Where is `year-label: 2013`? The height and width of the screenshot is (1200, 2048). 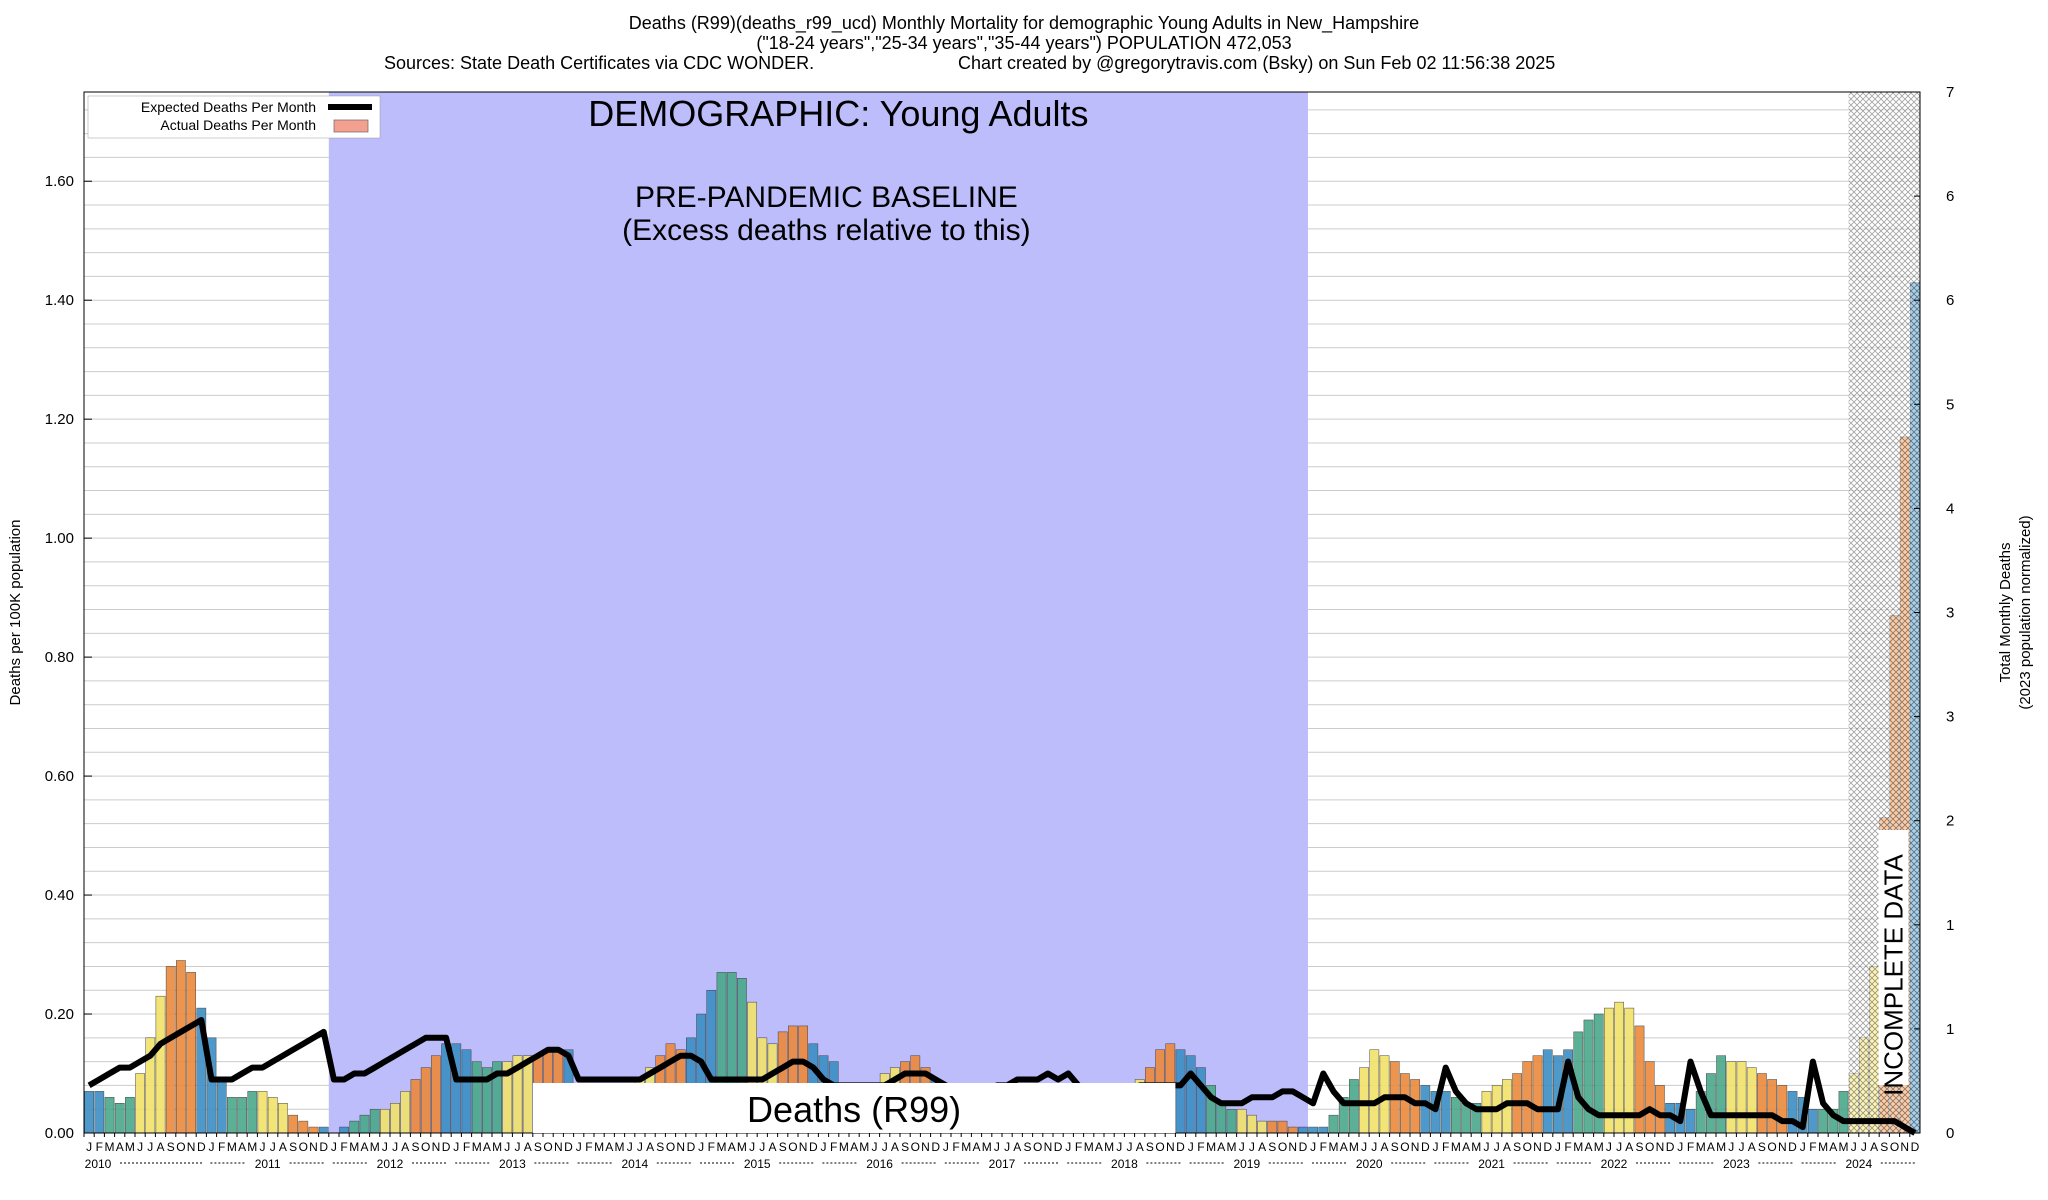 year-label: 2013 is located at coordinates (512, 1164).